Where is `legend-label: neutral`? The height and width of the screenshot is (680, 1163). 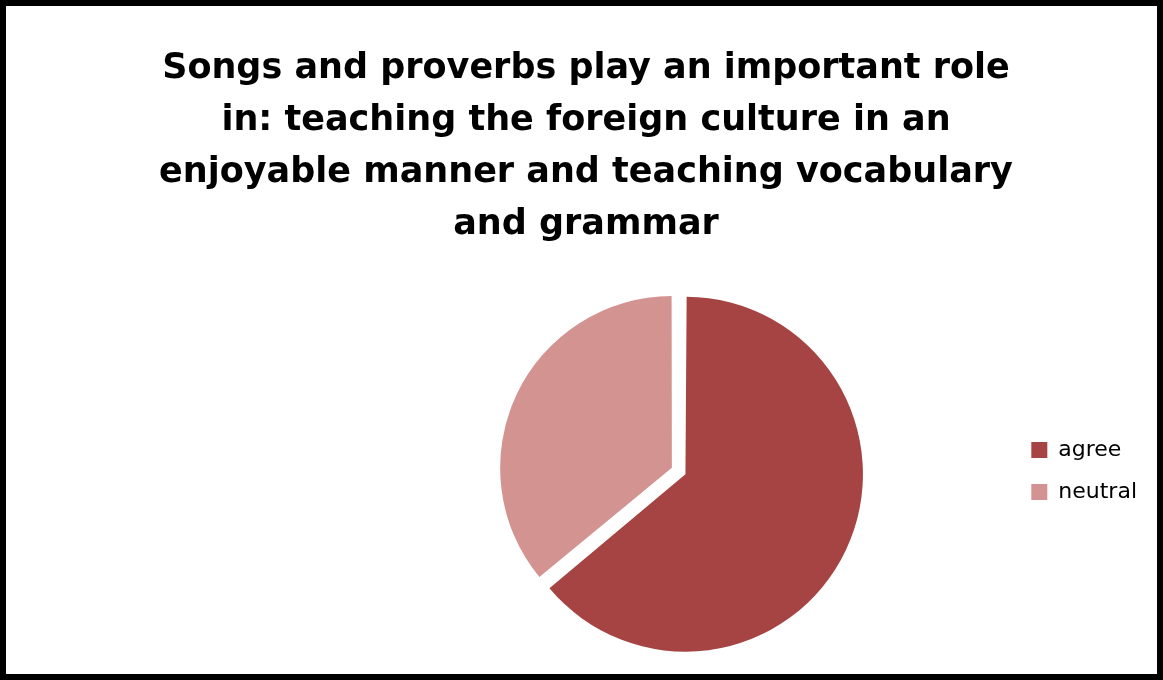
legend-label: neutral is located at coordinates (1097, 490).